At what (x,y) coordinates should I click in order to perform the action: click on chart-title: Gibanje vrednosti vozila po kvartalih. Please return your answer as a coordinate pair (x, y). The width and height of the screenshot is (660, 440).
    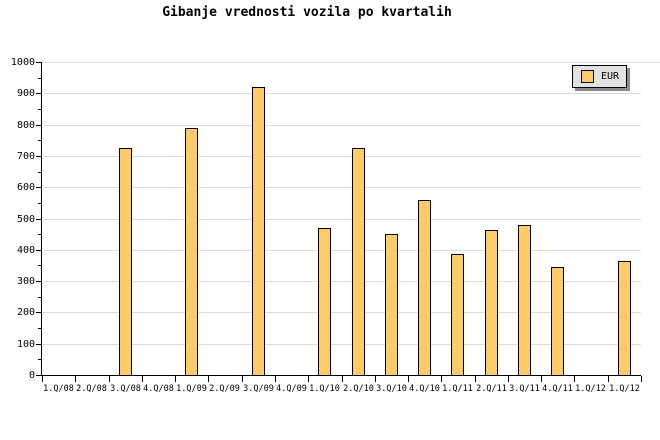
    Looking at the image, I should click on (307, 12).